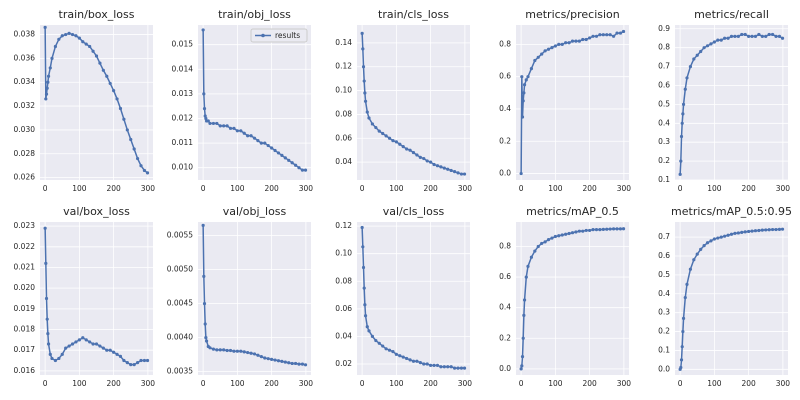 The height and width of the screenshot is (400, 800). Describe the element at coordinates (664, 103) in the screenshot. I see `y-tick-label: 0.5` at that location.